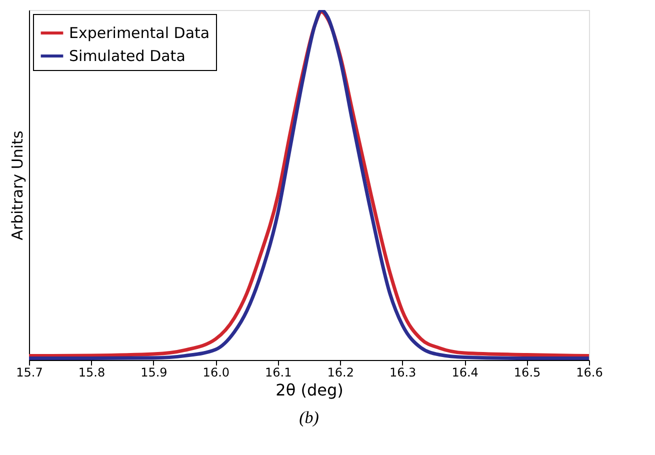 The image size is (655, 455). Describe the element at coordinates (278, 373) in the screenshot. I see `x-tick-label: 16.1` at that location.